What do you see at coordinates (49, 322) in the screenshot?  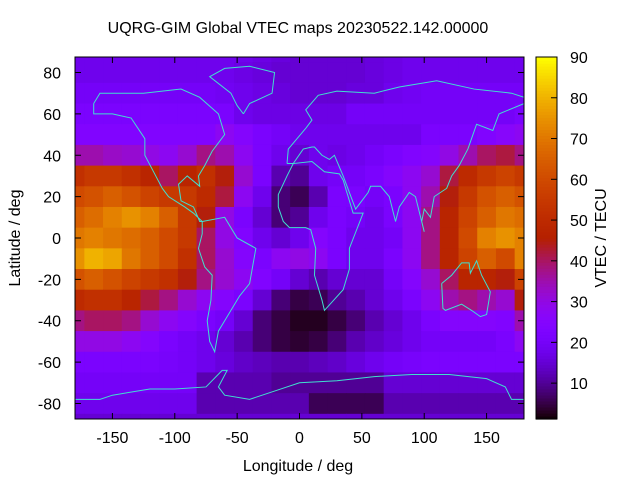 I see `y-tick-label: -40` at bounding box center [49, 322].